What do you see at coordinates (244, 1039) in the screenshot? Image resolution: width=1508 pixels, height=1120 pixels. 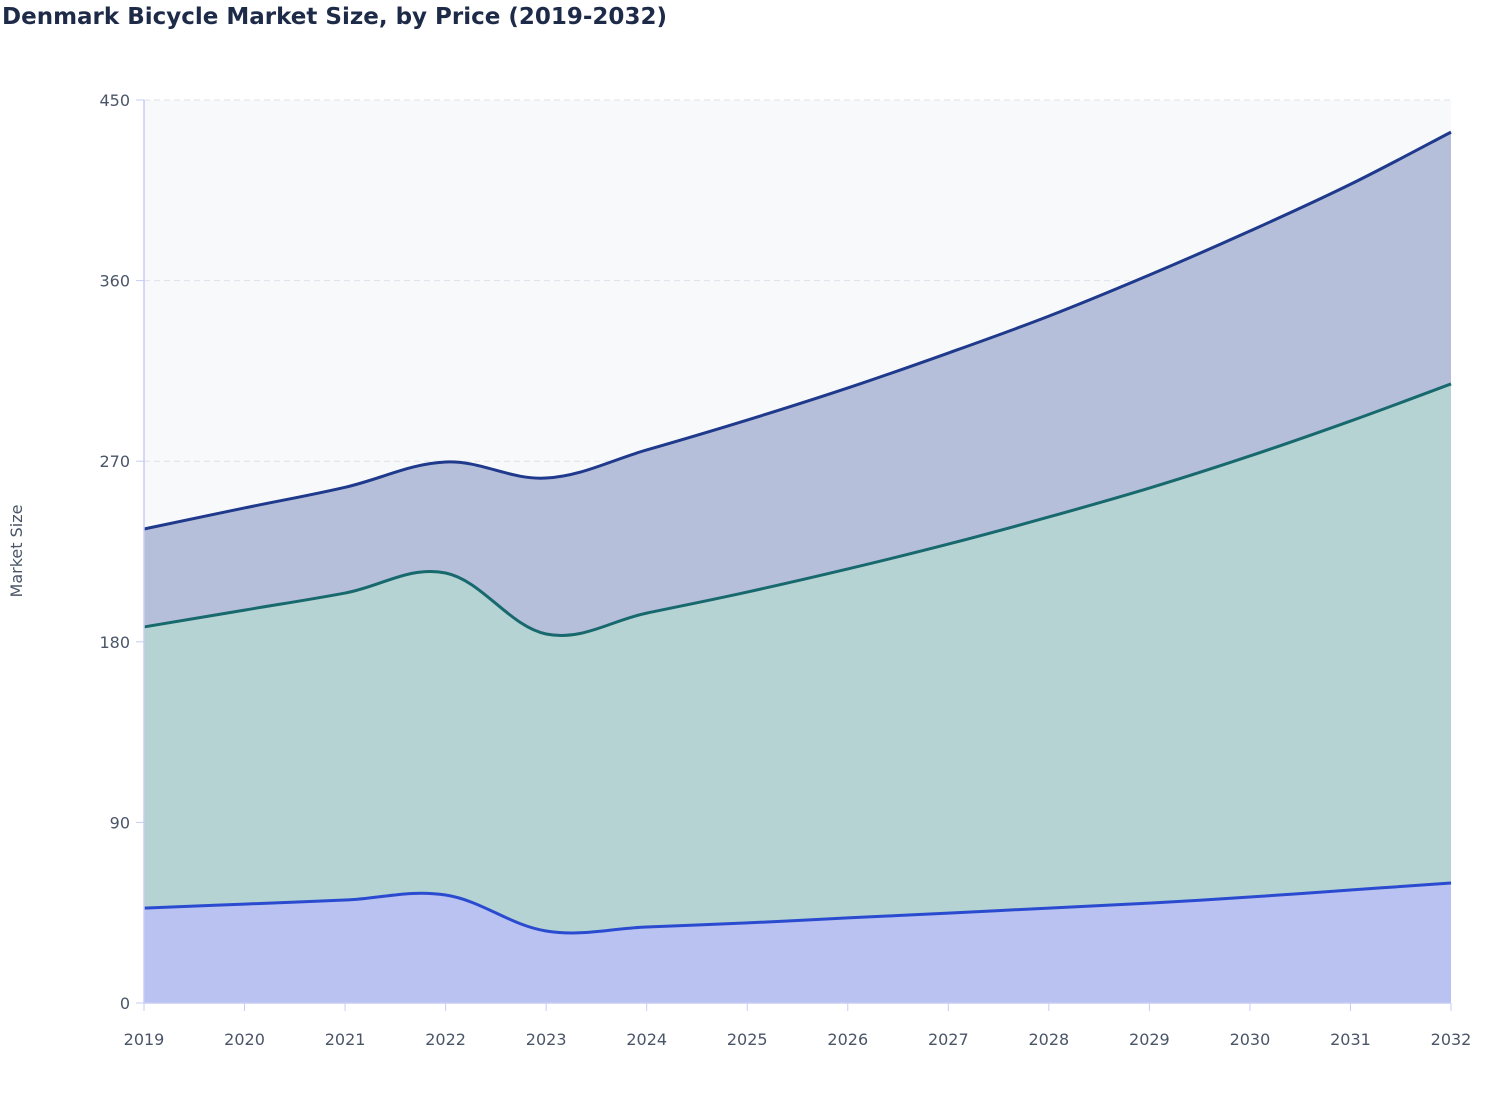 I see `x-tick-label: 2020` at bounding box center [244, 1039].